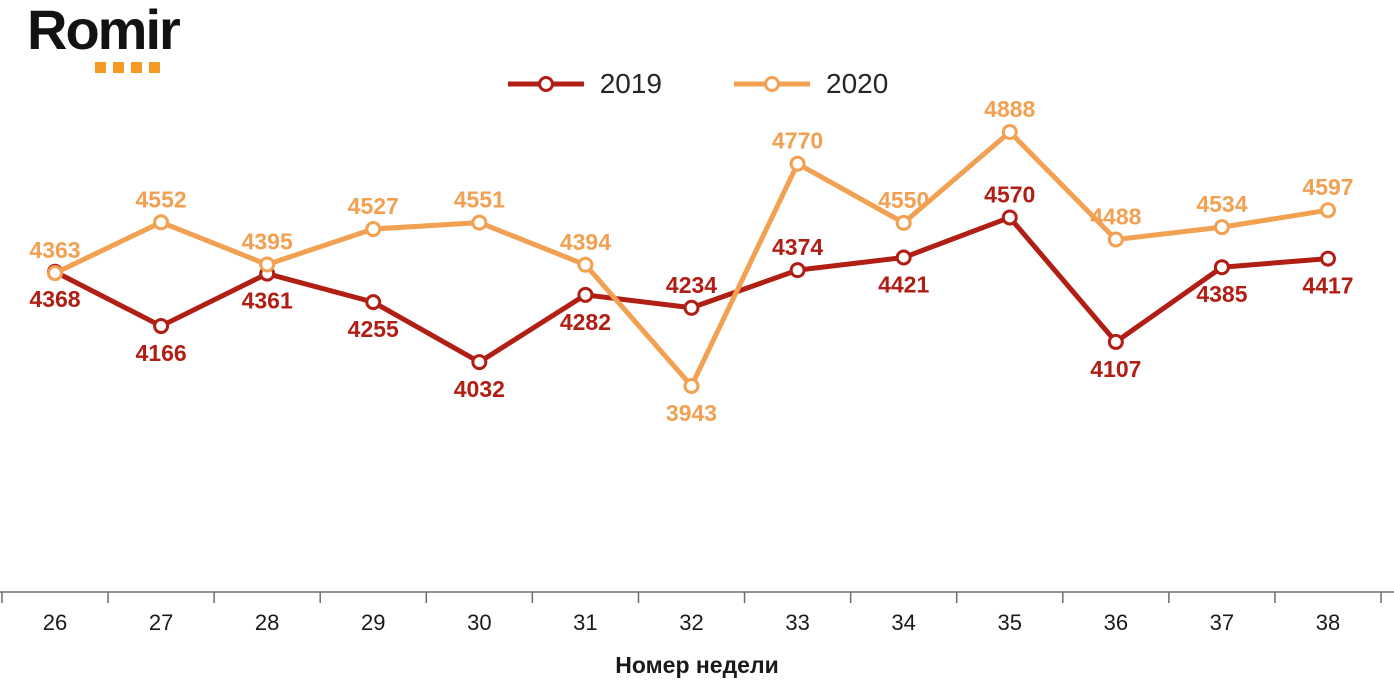 The height and width of the screenshot is (699, 1394). I want to click on data-label: 4234, so click(691, 285).